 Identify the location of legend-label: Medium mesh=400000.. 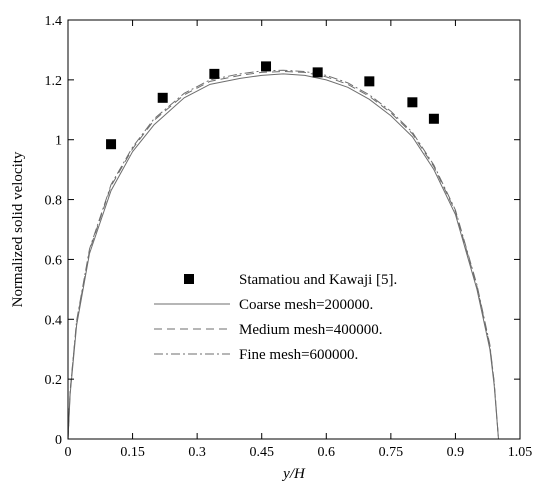
(310, 330).